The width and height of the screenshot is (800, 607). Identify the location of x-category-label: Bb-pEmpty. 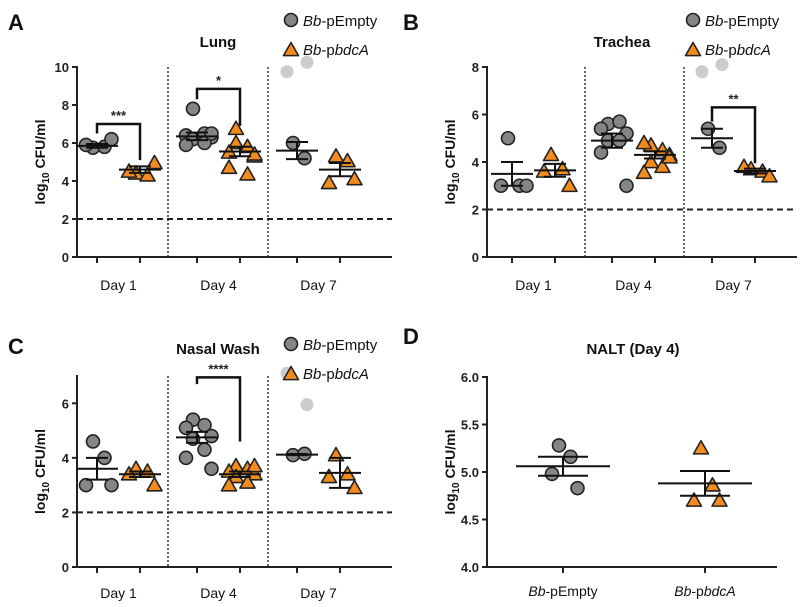
(562, 591).